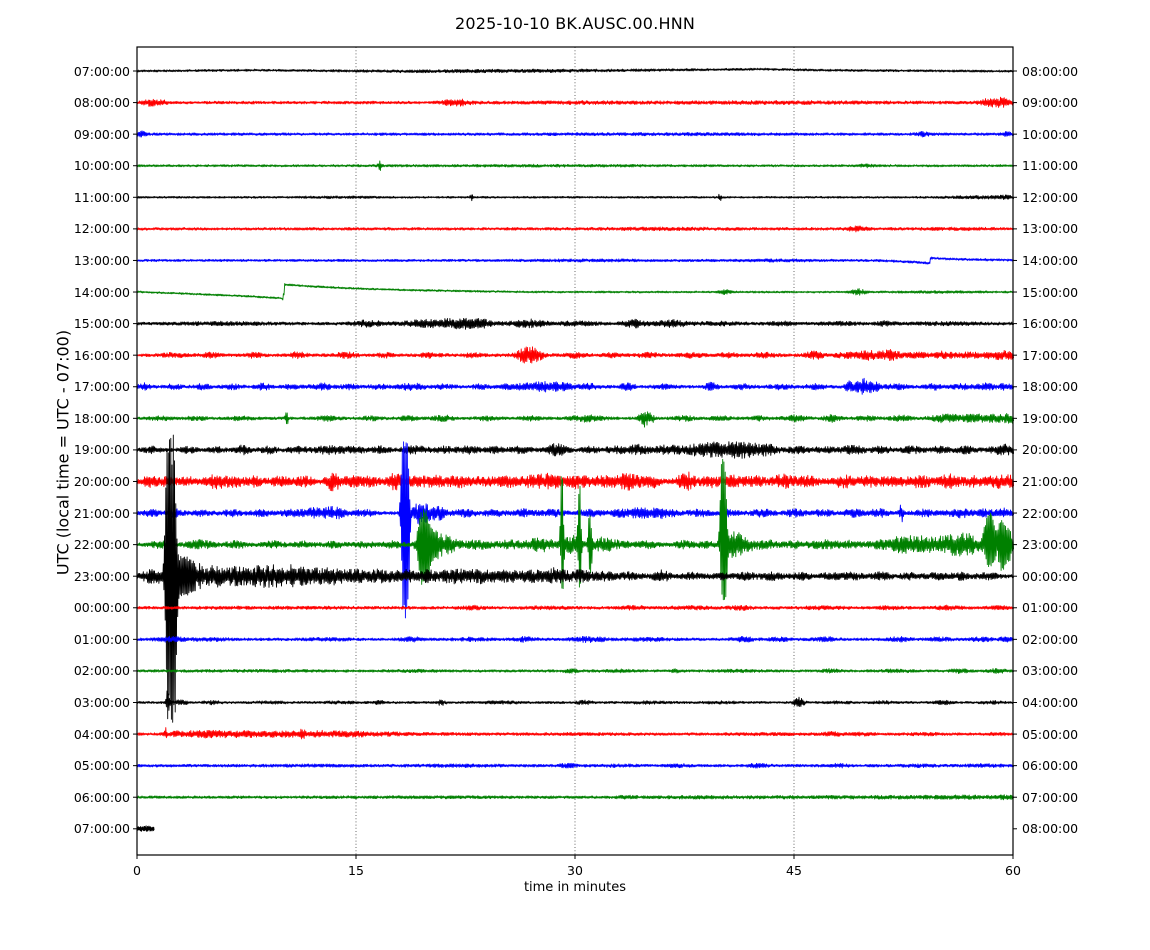 Image resolution: width=1150 pixels, height=950 pixels. Describe the element at coordinates (101, 797) in the screenshot. I see `row-label-left-06:00:00: 06:00:00` at that location.